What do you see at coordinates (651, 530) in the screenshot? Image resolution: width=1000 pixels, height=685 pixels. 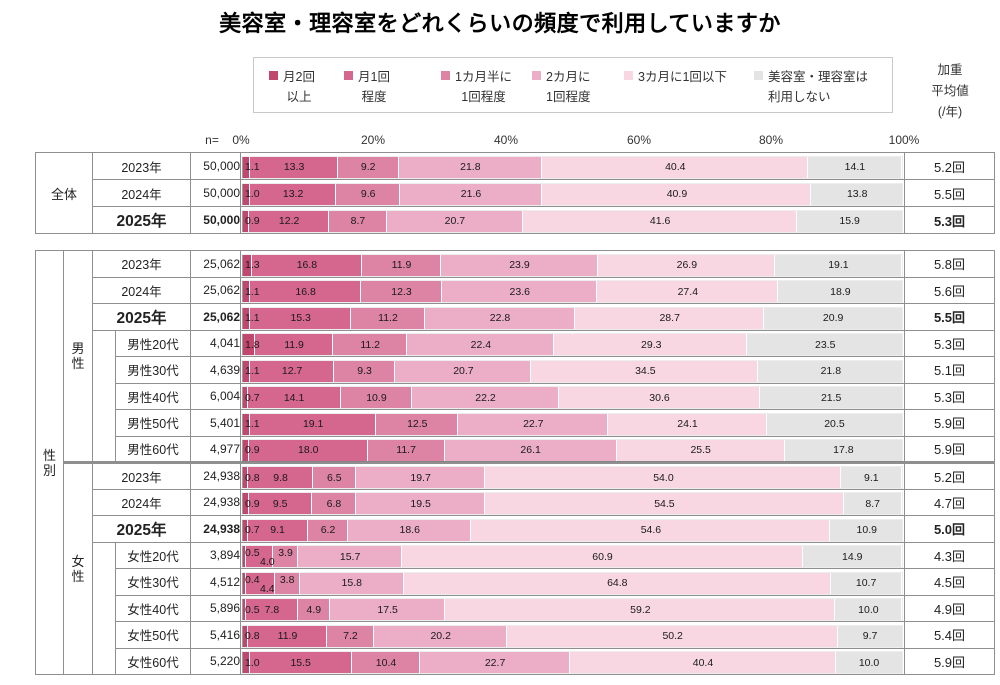 I see `segment-value: 54.6` at bounding box center [651, 530].